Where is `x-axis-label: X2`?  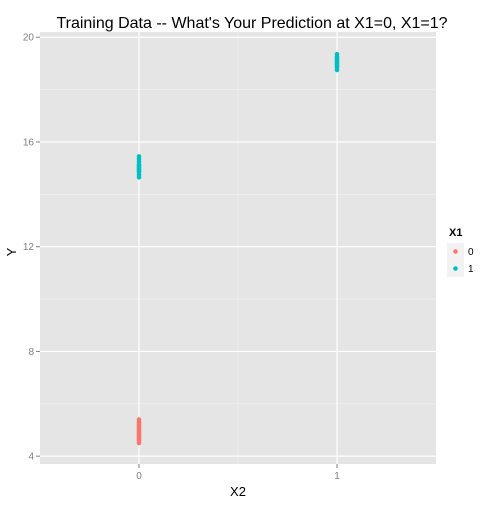 x-axis-label: X2 is located at coordinates (238, 491).